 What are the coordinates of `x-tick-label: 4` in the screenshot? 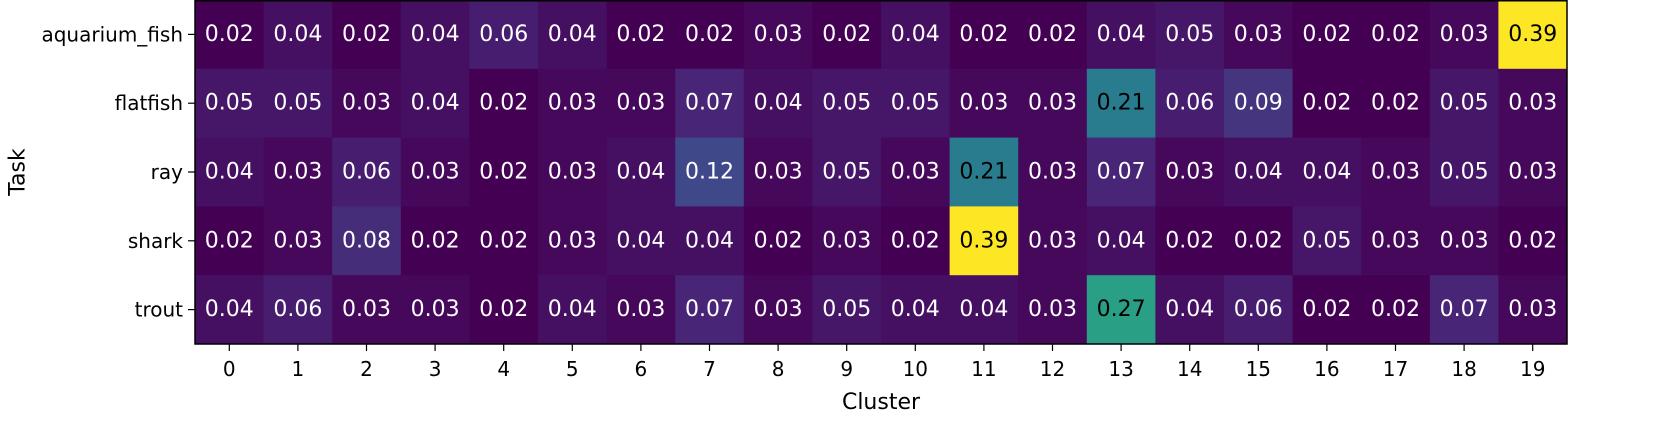 It's located at (503, 369).